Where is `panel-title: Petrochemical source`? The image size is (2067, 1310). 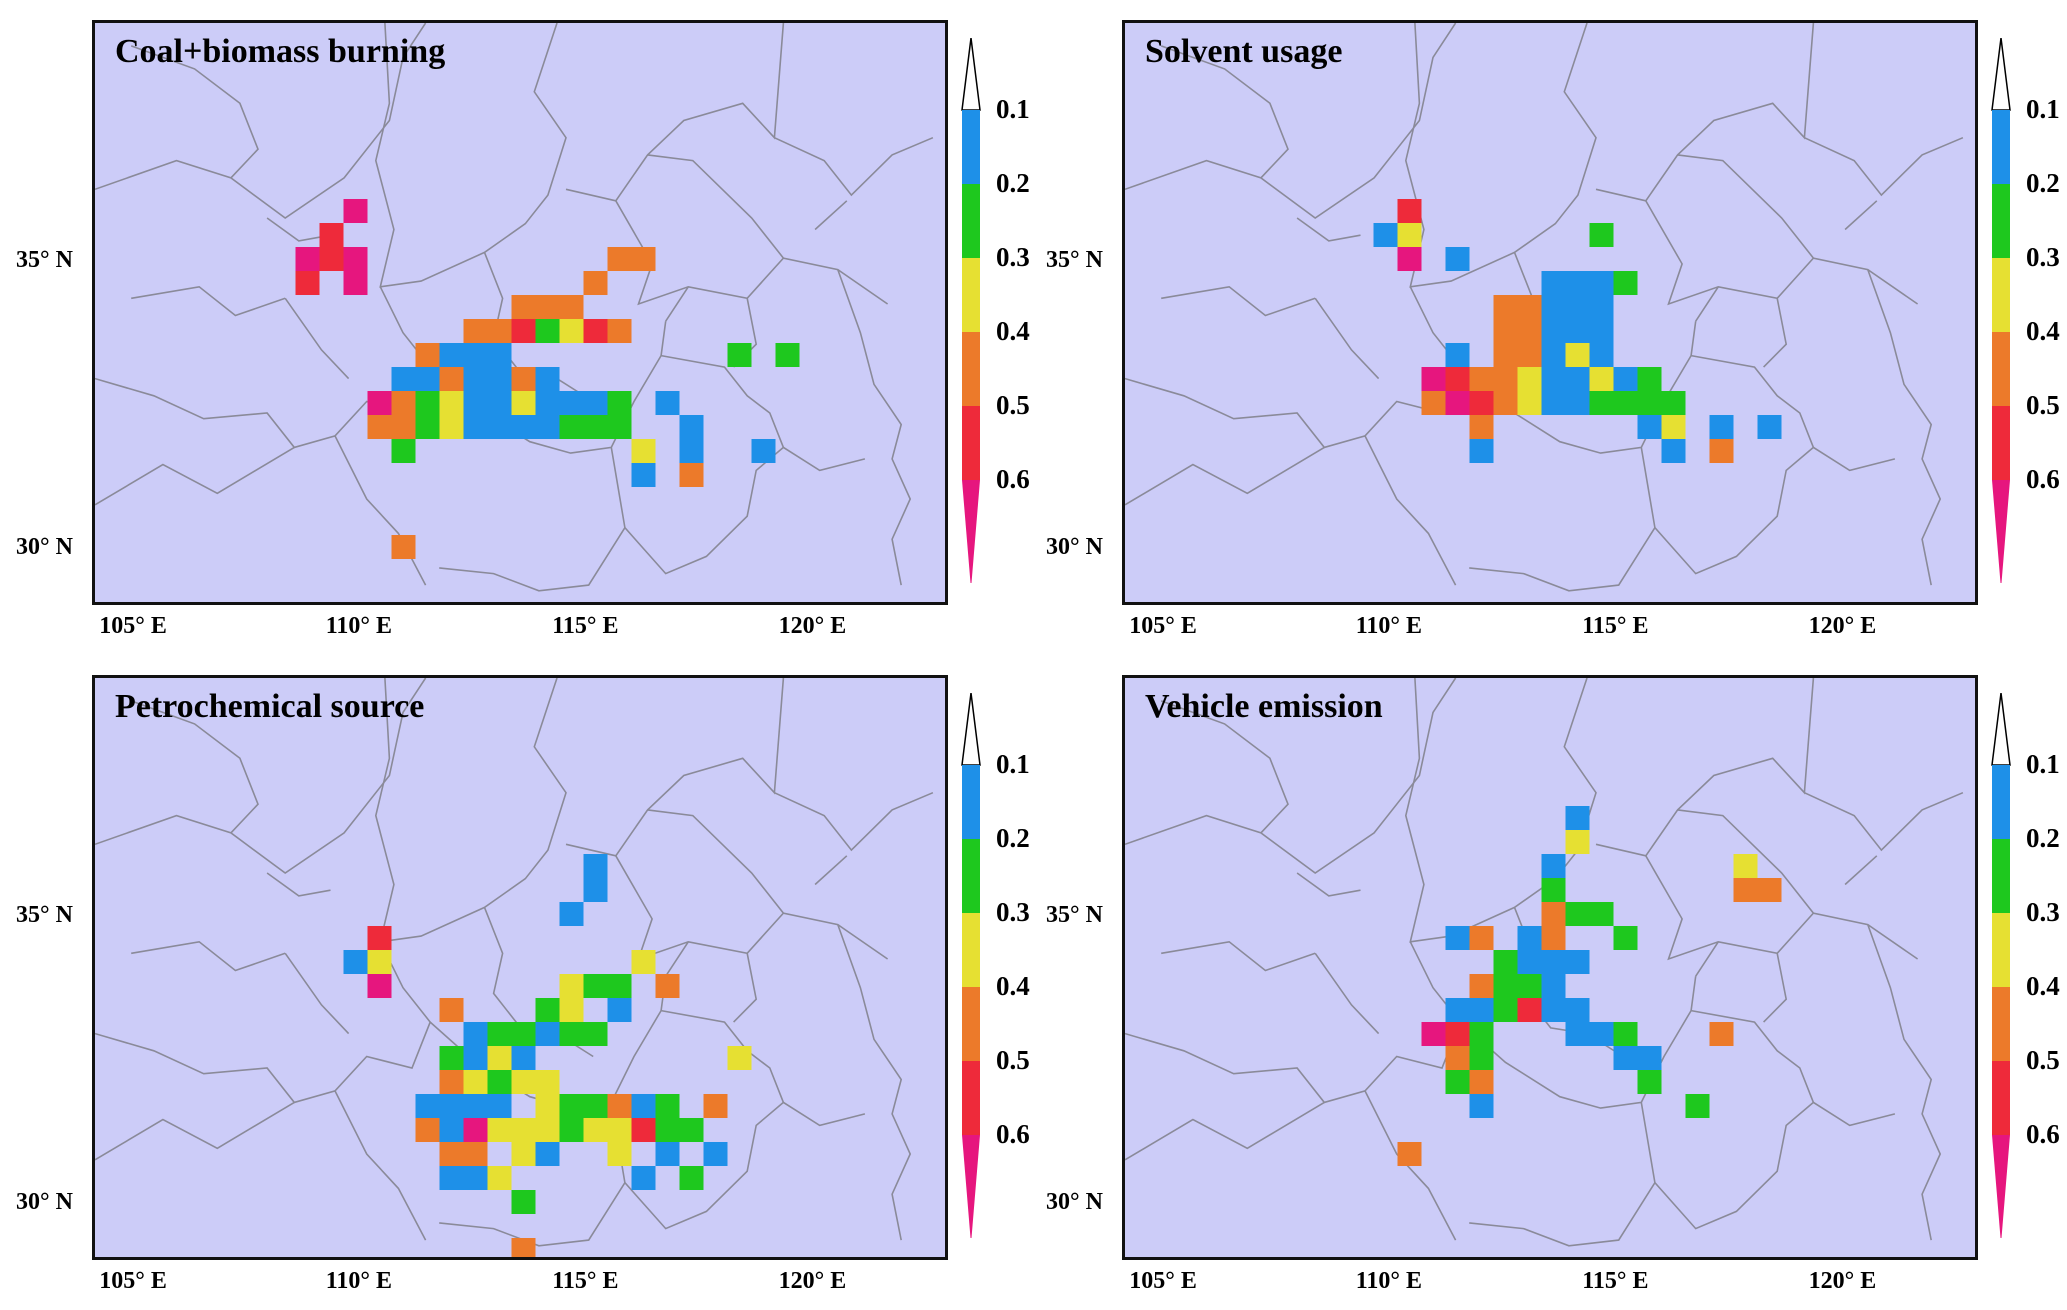 panel-title: Petrochemical source is located at coordinates (270, 706).